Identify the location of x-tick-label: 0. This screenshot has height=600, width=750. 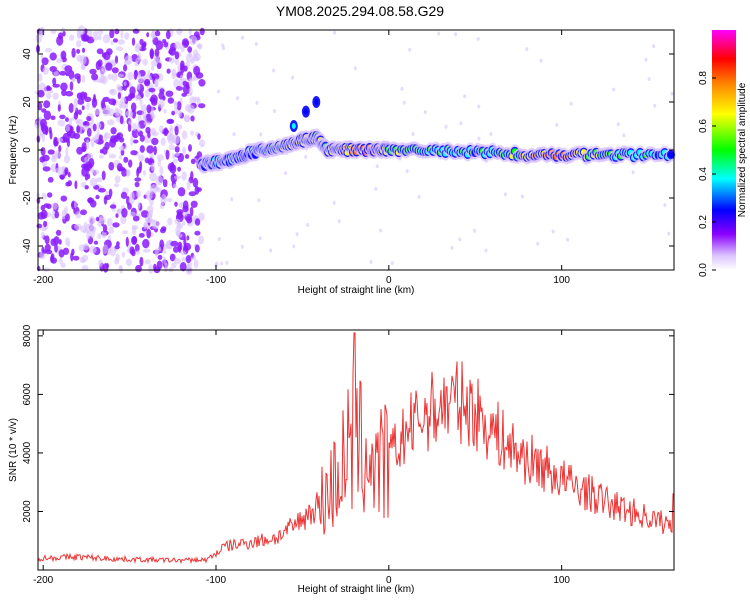
(389, 280).